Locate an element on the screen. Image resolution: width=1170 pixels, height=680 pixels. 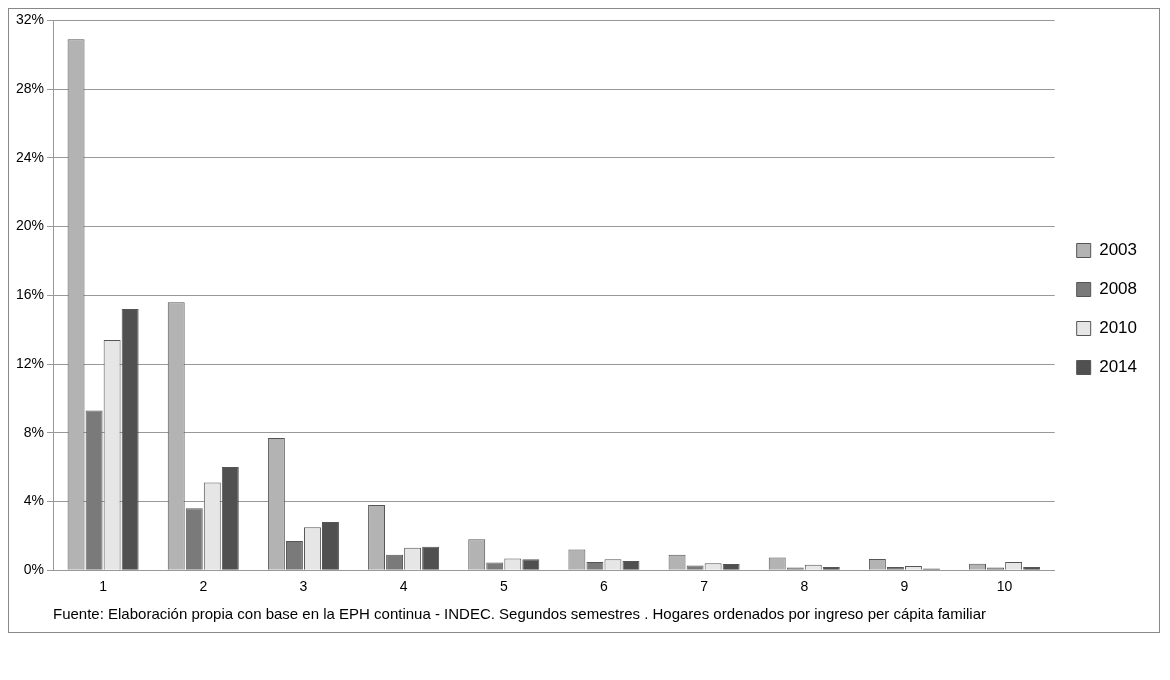
x-tick-label: 7 is located at coordinates (704, 586).